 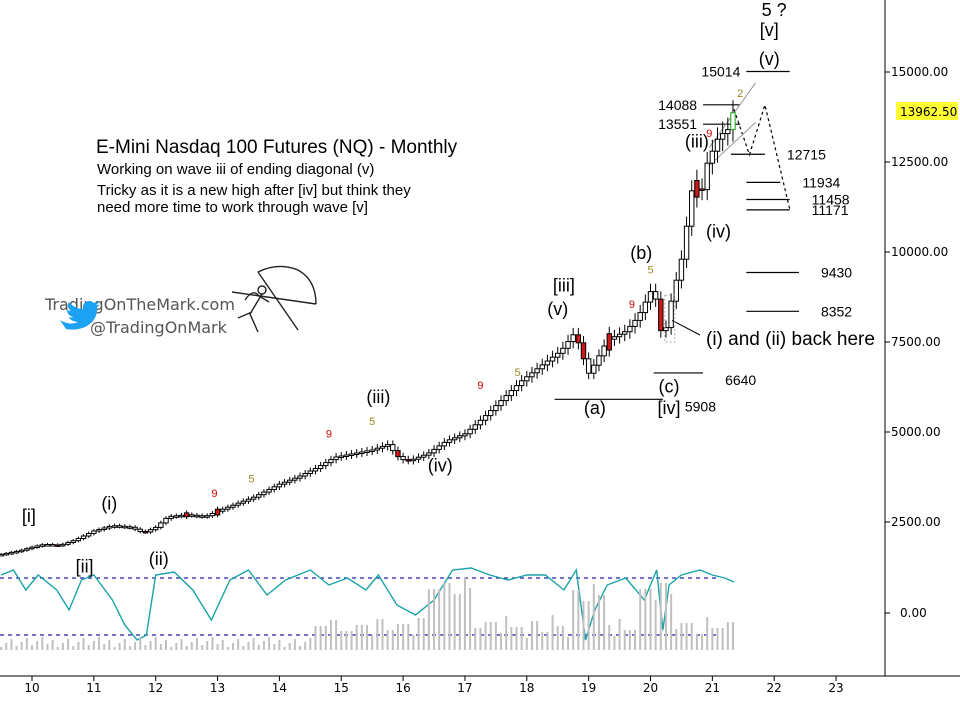 What do you see at coordinates (718, 232) in the screenshot?
I see `wave-label: (iv)` at bounding box center [718, 232].